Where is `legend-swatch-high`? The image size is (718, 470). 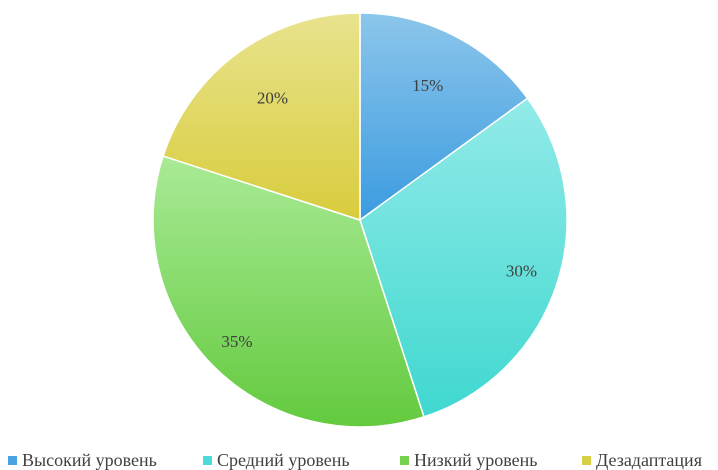 legend-swatch-high is located at coordinates (12, 460).